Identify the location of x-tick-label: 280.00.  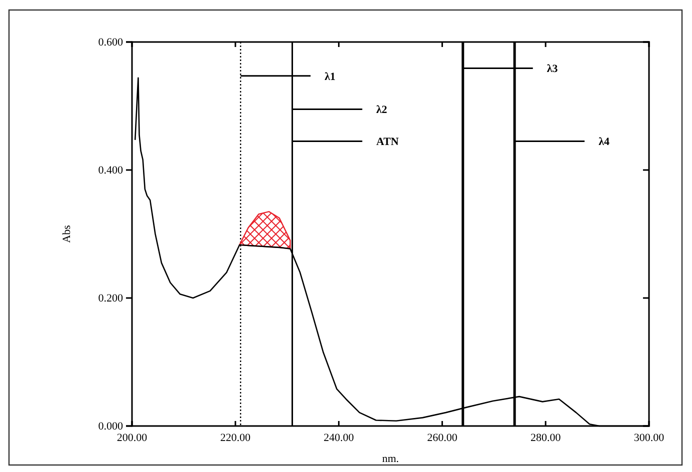
(546, 438).